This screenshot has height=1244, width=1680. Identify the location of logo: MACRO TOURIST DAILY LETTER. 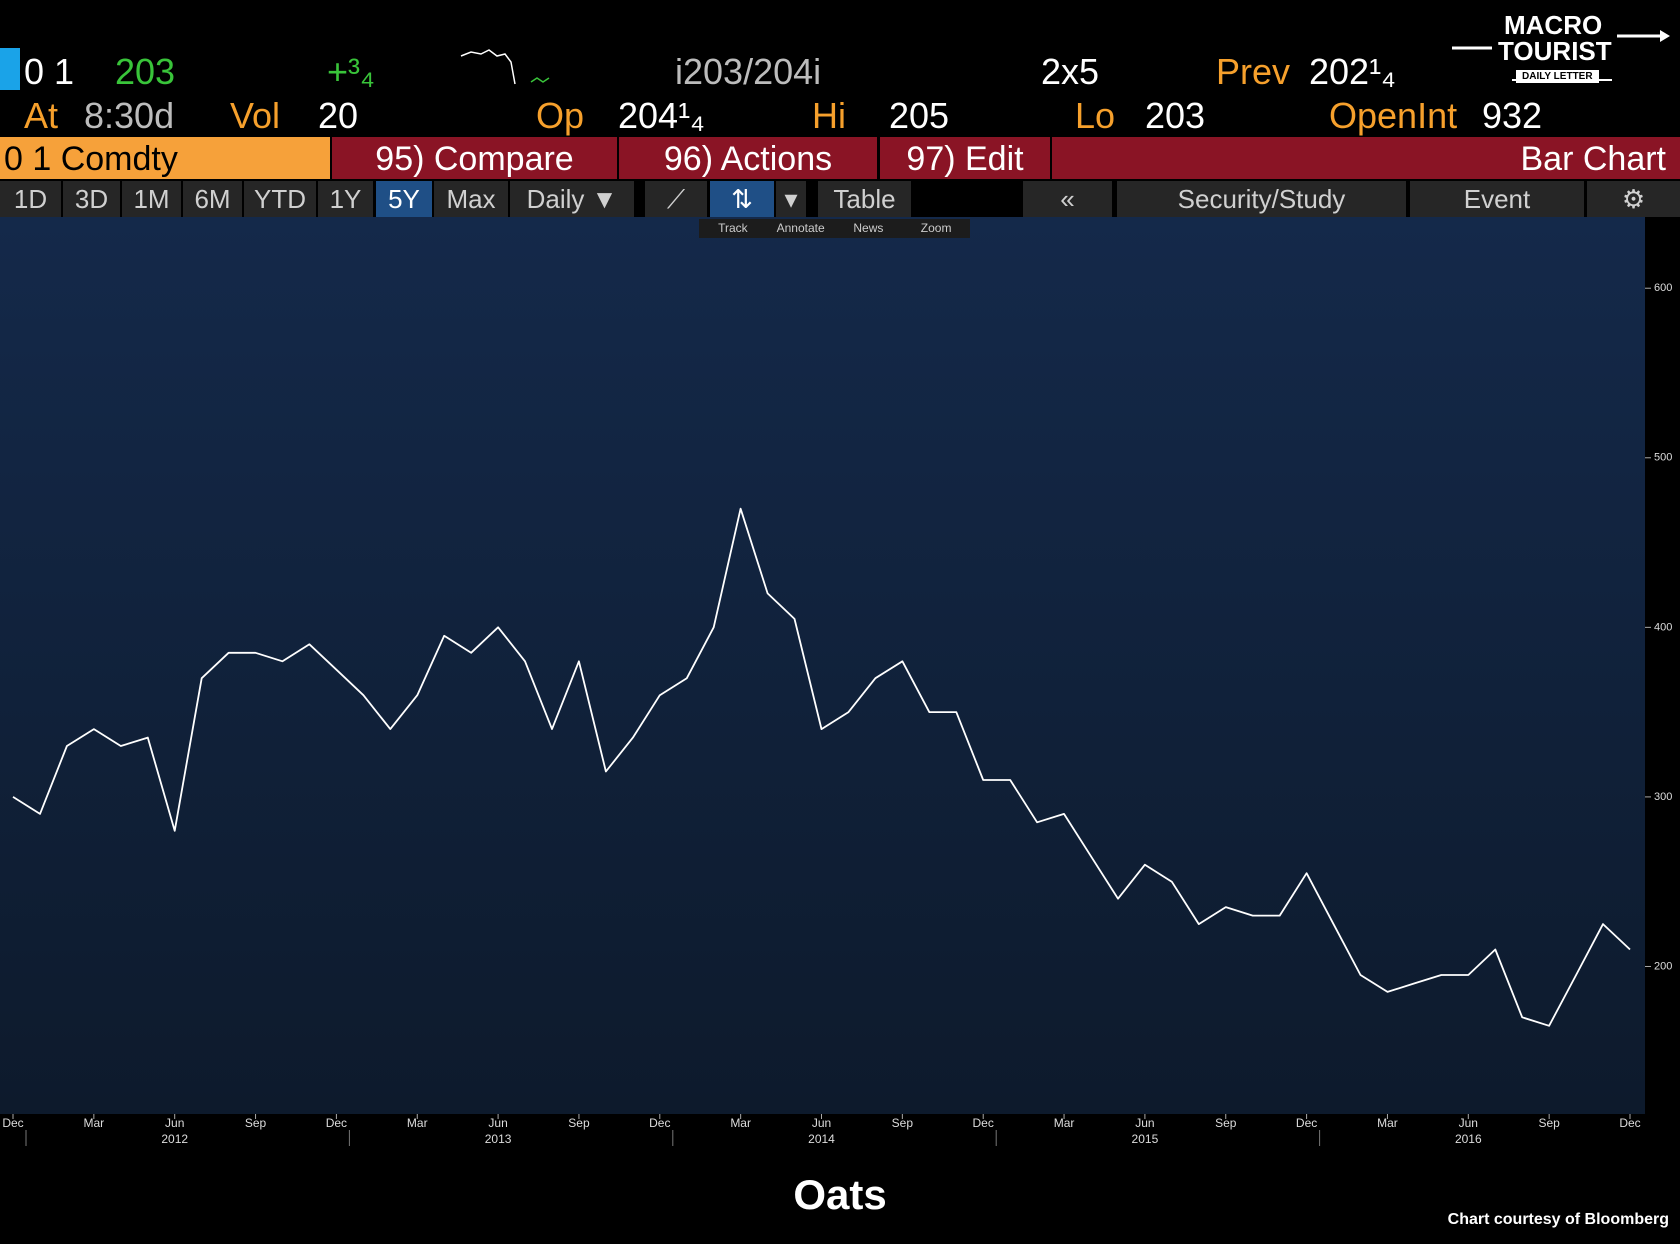
(1562, 48).